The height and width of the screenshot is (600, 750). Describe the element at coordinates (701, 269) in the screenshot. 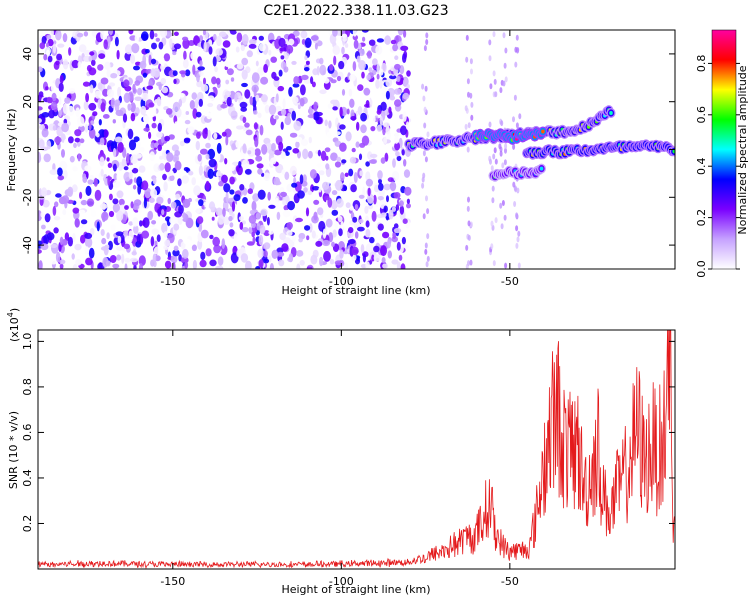

I see `colorbar-tick-label: 0.0` at that location.